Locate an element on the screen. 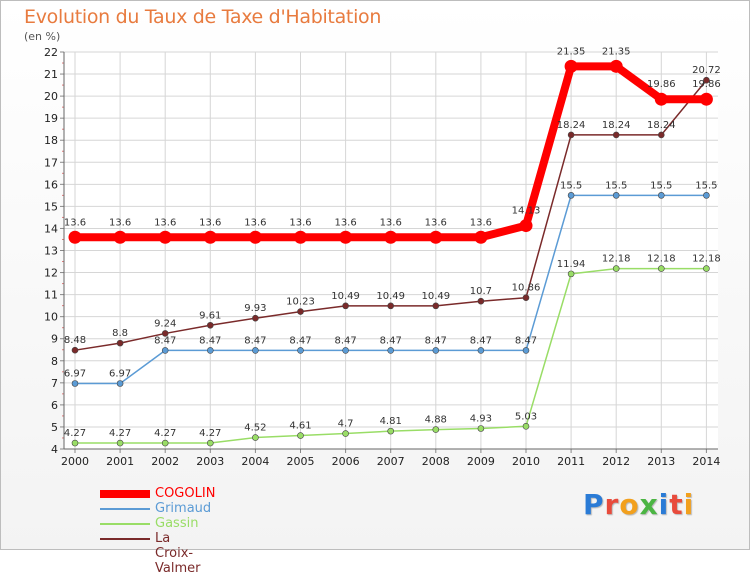  data-label-cogolin: 19.86 is located at coordinates (706, 84).